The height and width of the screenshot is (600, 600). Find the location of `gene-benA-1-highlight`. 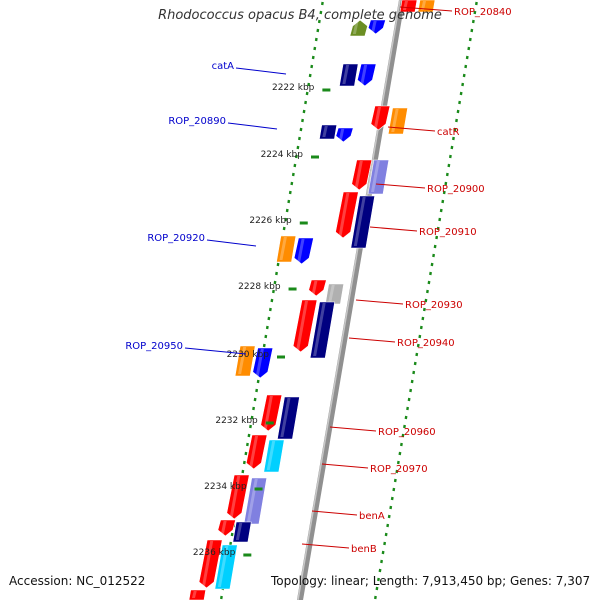

gene-benA-1-highlight is located at coordinates (235, 496).